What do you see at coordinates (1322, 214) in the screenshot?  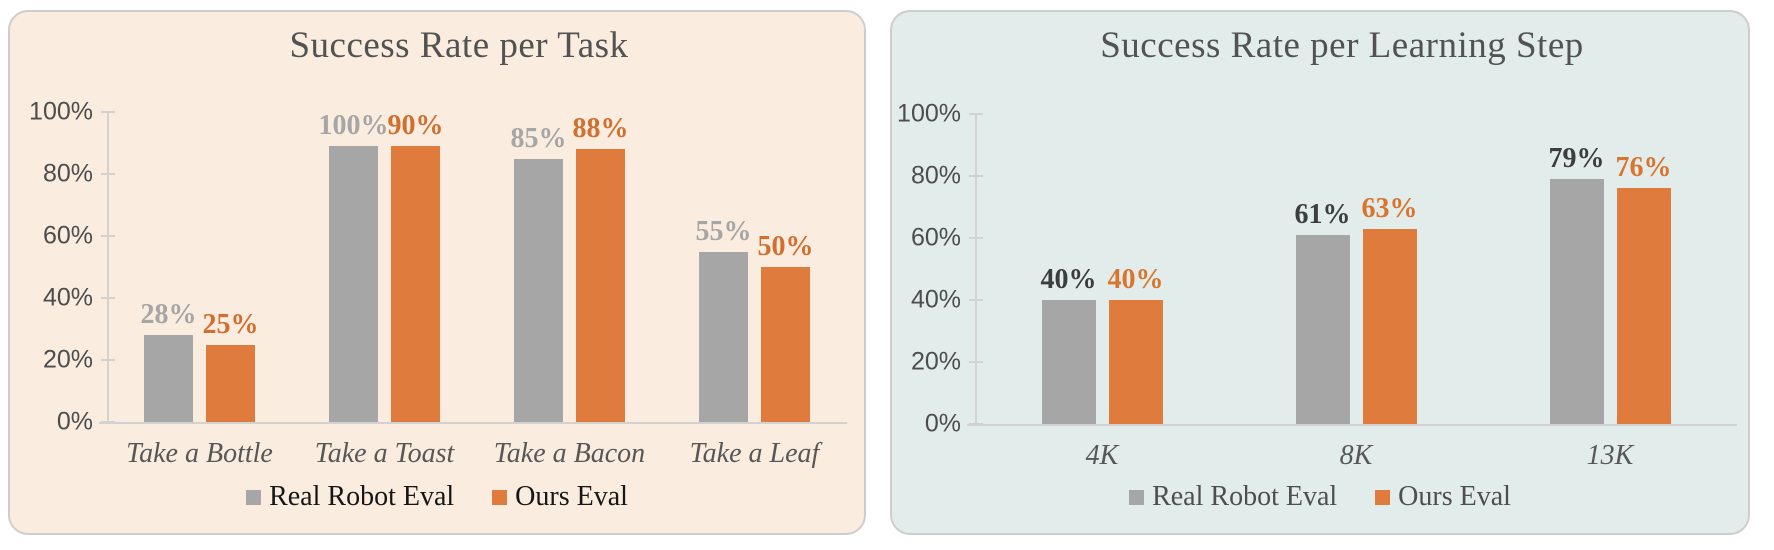 I see `bar-value-label: 61%` at bounding box center [1322, 214].